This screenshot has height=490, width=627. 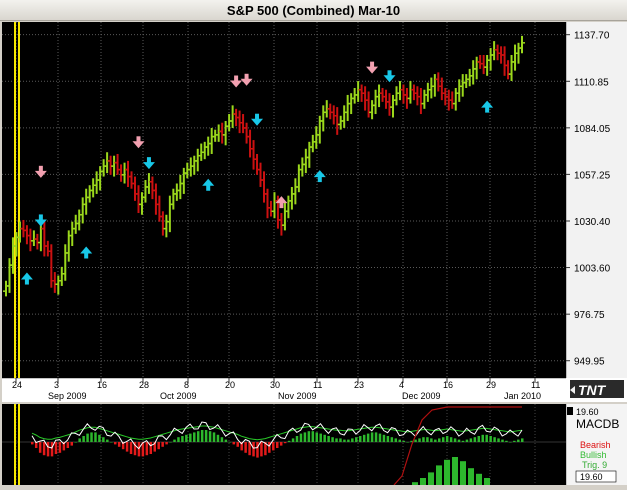 What do you see at coordinates (40, 220) in the screenshot?
I see `bullish-signal-arrow` at bounding box center [40, 220].